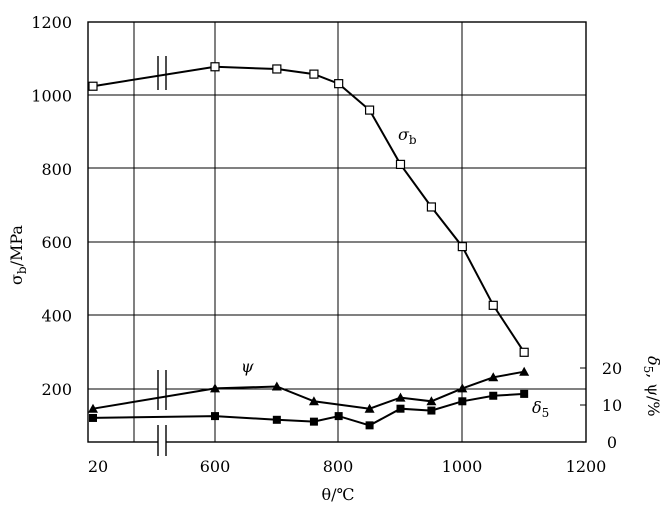 The width and height of the screenshot is (666, 524). What do you see at coordinates (407, 136) in the screenshot?
I see `sigma-b-label: σb` at bounding box center [407, 136].